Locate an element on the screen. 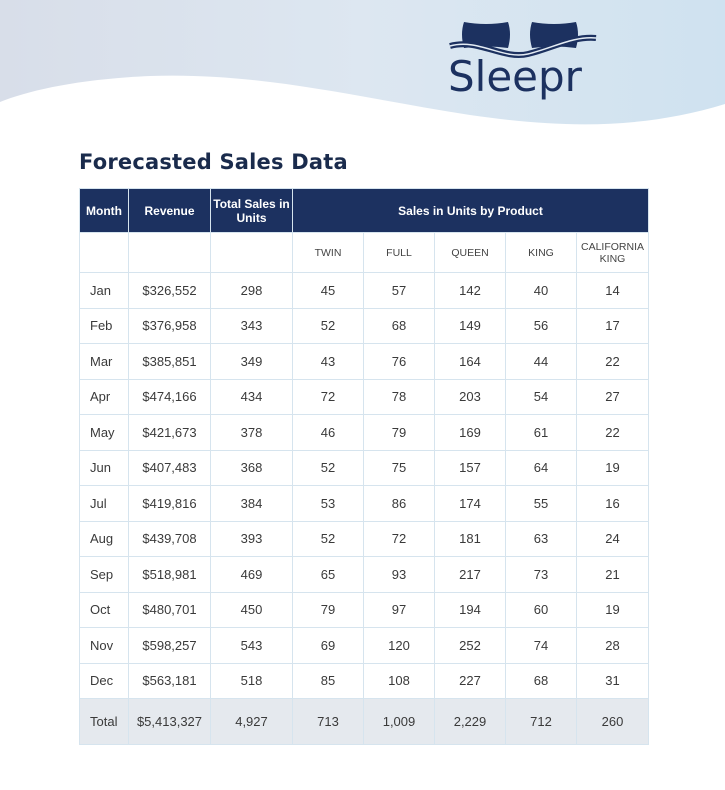  cell-king: 55 is located at coordinates (541, 503).